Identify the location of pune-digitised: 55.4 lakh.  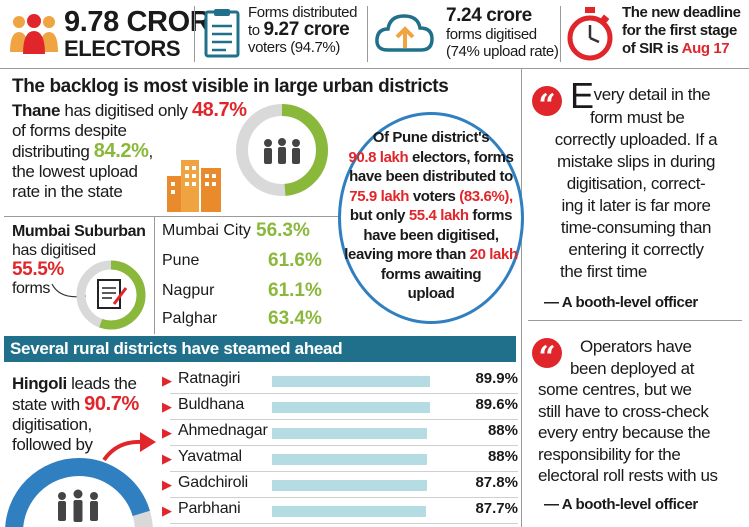
(438, 215).